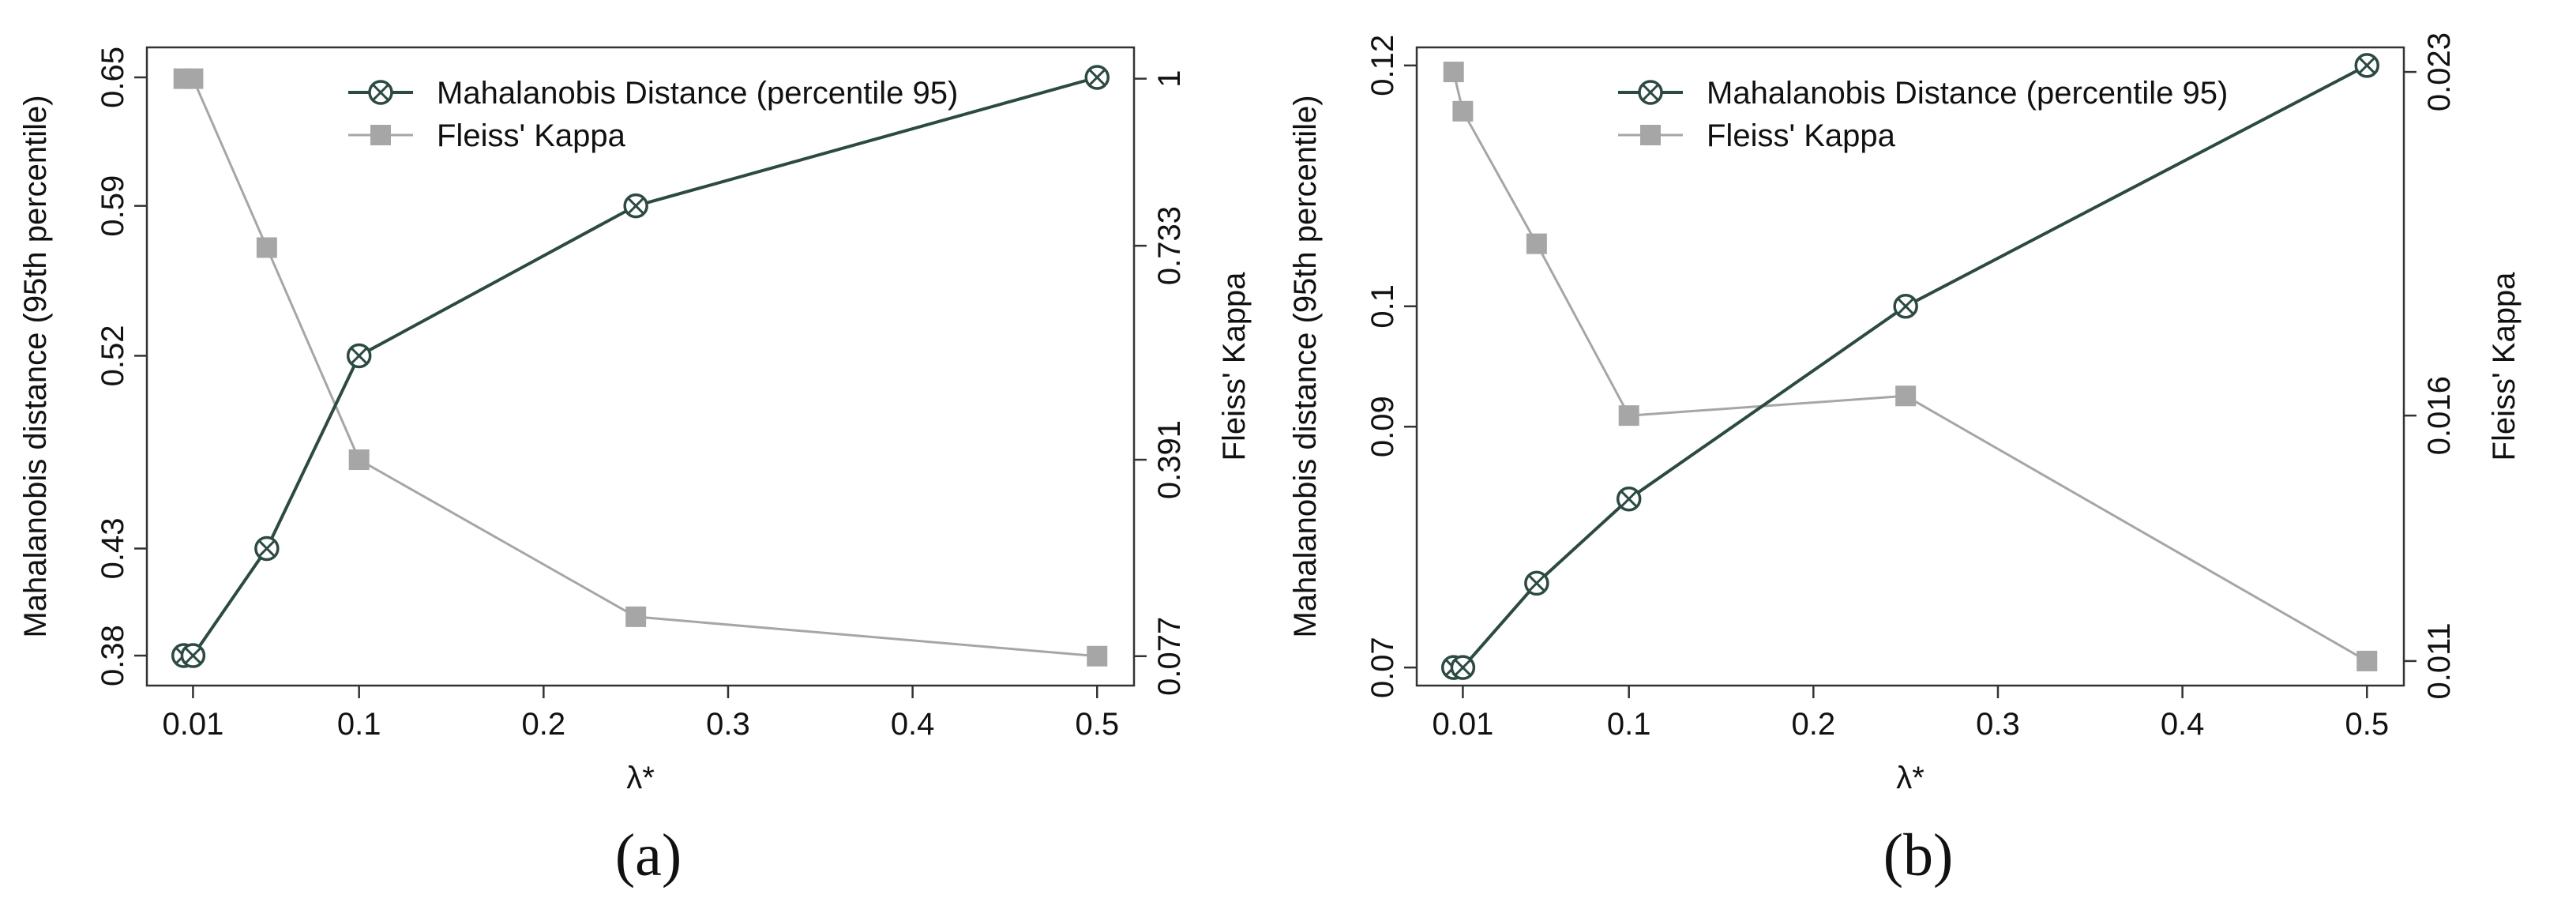 The width and height of the screenshot is (2576, 917). Describe the element at coordinates (1382, 667) in the screenshot. I see `left-tick-label: 0.07` at that location.